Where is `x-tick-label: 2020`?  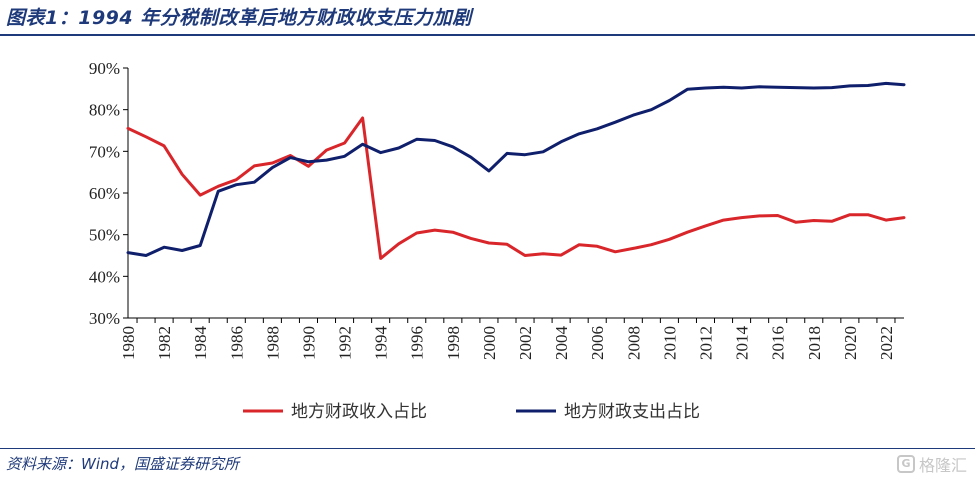
x-tick-label: 2020 is located at coordinates (850, 343).